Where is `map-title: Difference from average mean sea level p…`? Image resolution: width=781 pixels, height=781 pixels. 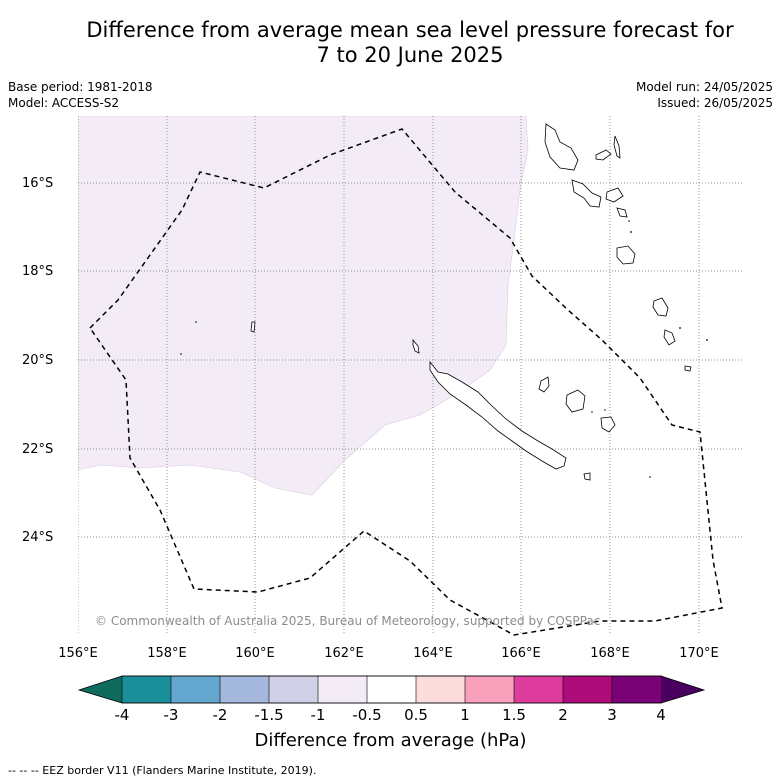 map-title: Difference from average mean sea level p… is located at coordinates (410, 43).